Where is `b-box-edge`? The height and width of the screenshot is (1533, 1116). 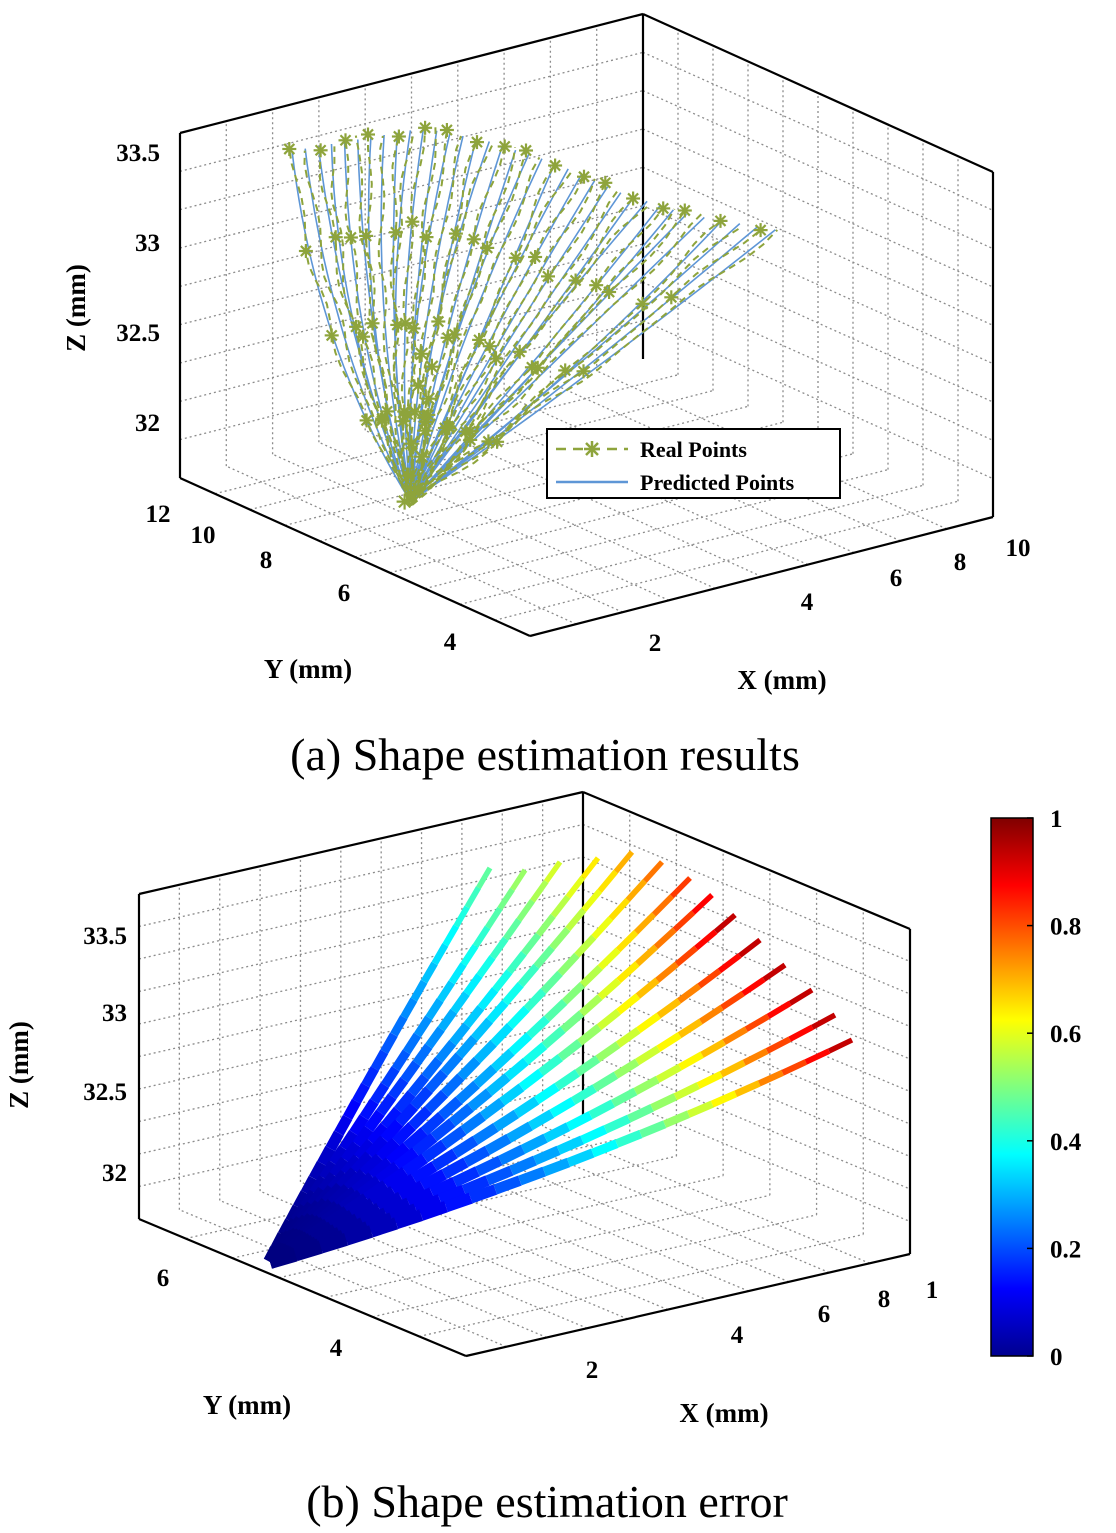
b-box-edge is located at coordinates (361, 843).